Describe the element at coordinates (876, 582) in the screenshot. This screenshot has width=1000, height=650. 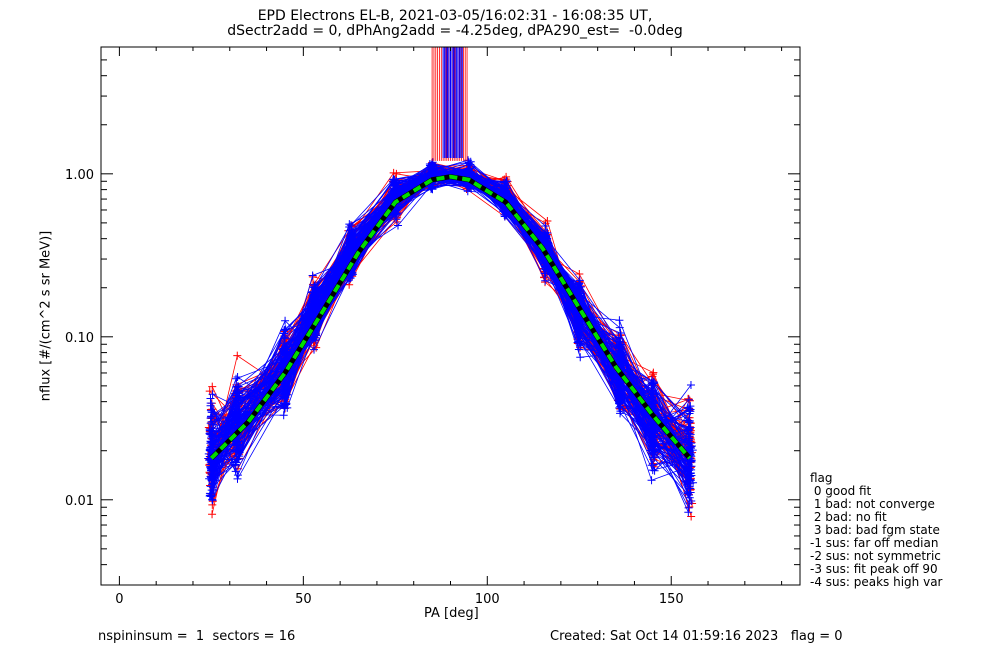
I see `legend-item: -4 sus: peaks high var` at that location.